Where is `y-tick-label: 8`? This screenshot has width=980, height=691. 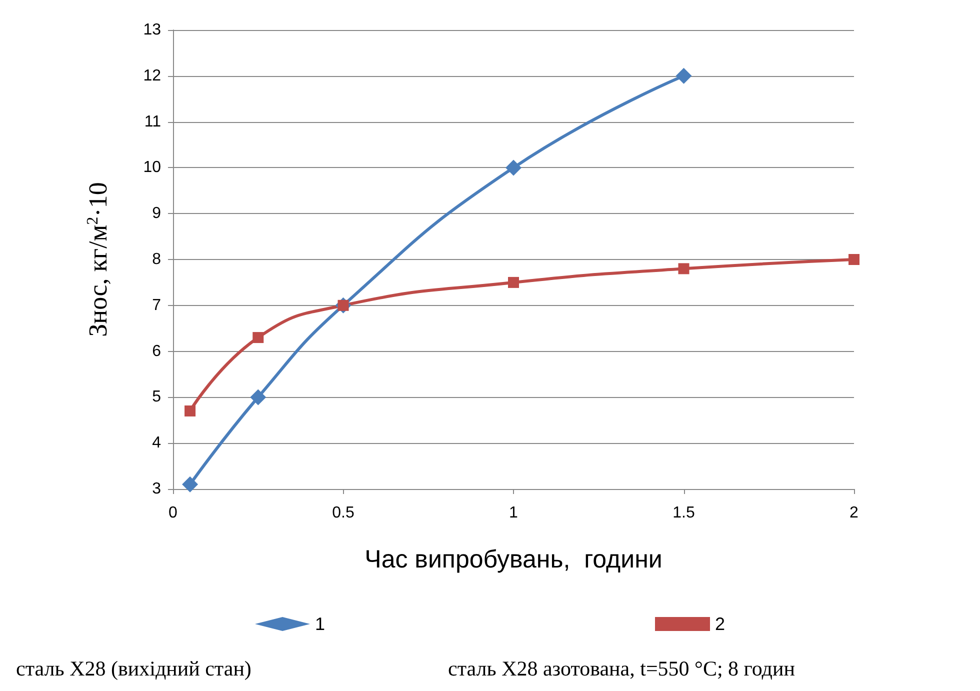 y-tick-label: 8 is located at coordinates (157, 259).